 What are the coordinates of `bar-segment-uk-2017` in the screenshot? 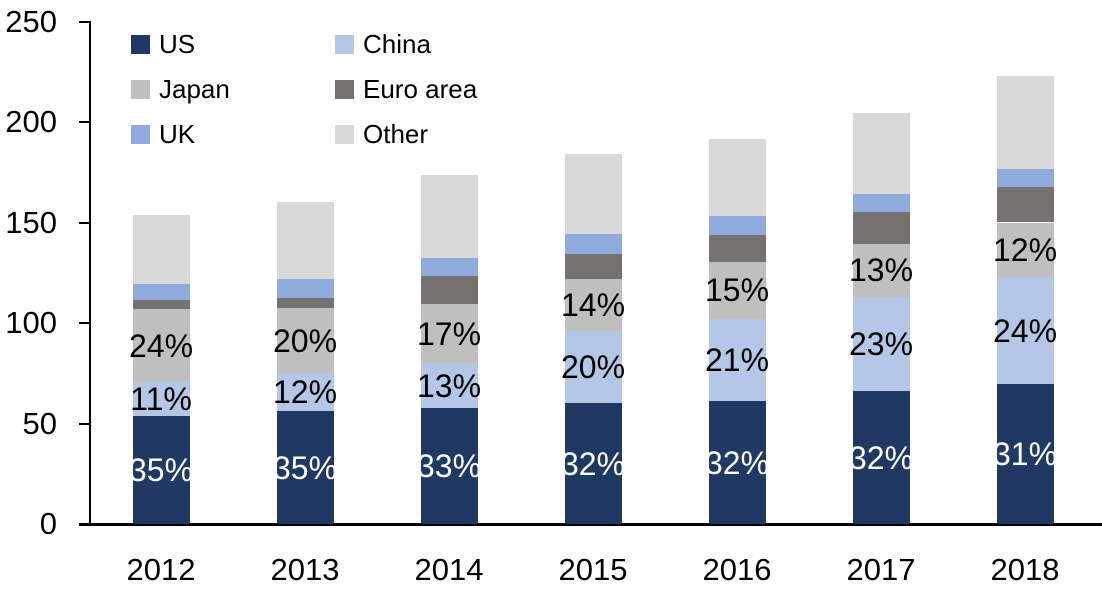 It's located at (881, 203).